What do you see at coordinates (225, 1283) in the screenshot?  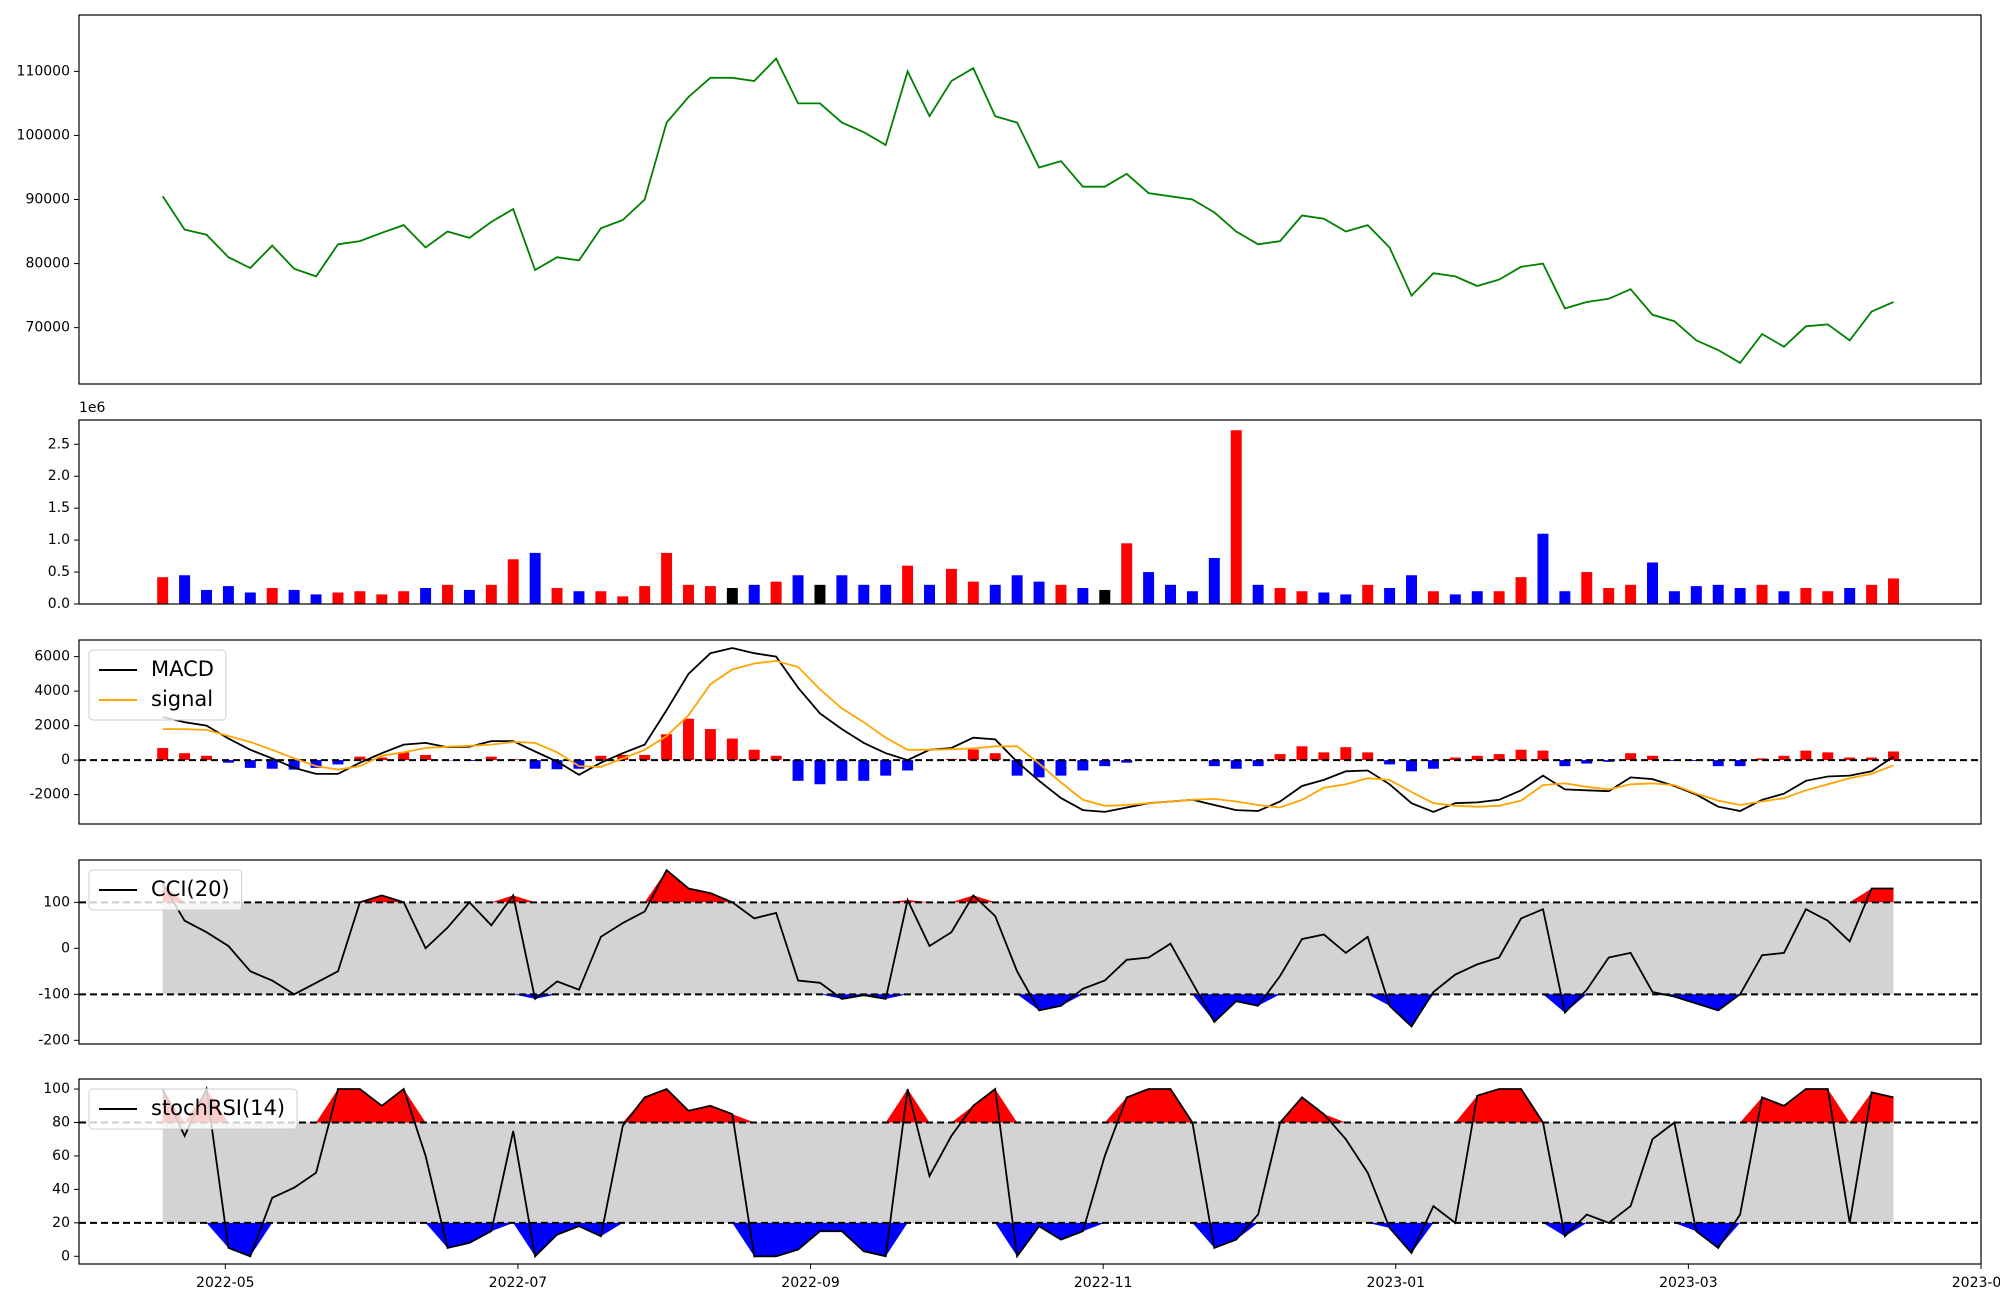 I see `x-tick-label: 2022-05` at bounding box center [225, 1283].